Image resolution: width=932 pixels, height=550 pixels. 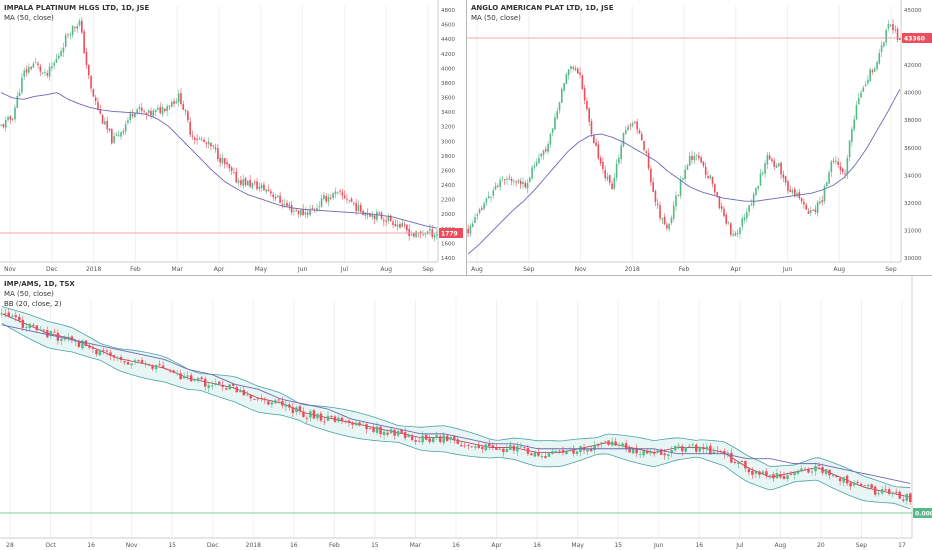 What do you see at coordinates (29, 18) in the screenshot?
I see `impala-legend-ma: MA (50, close)` at bounding box center [29, 18].